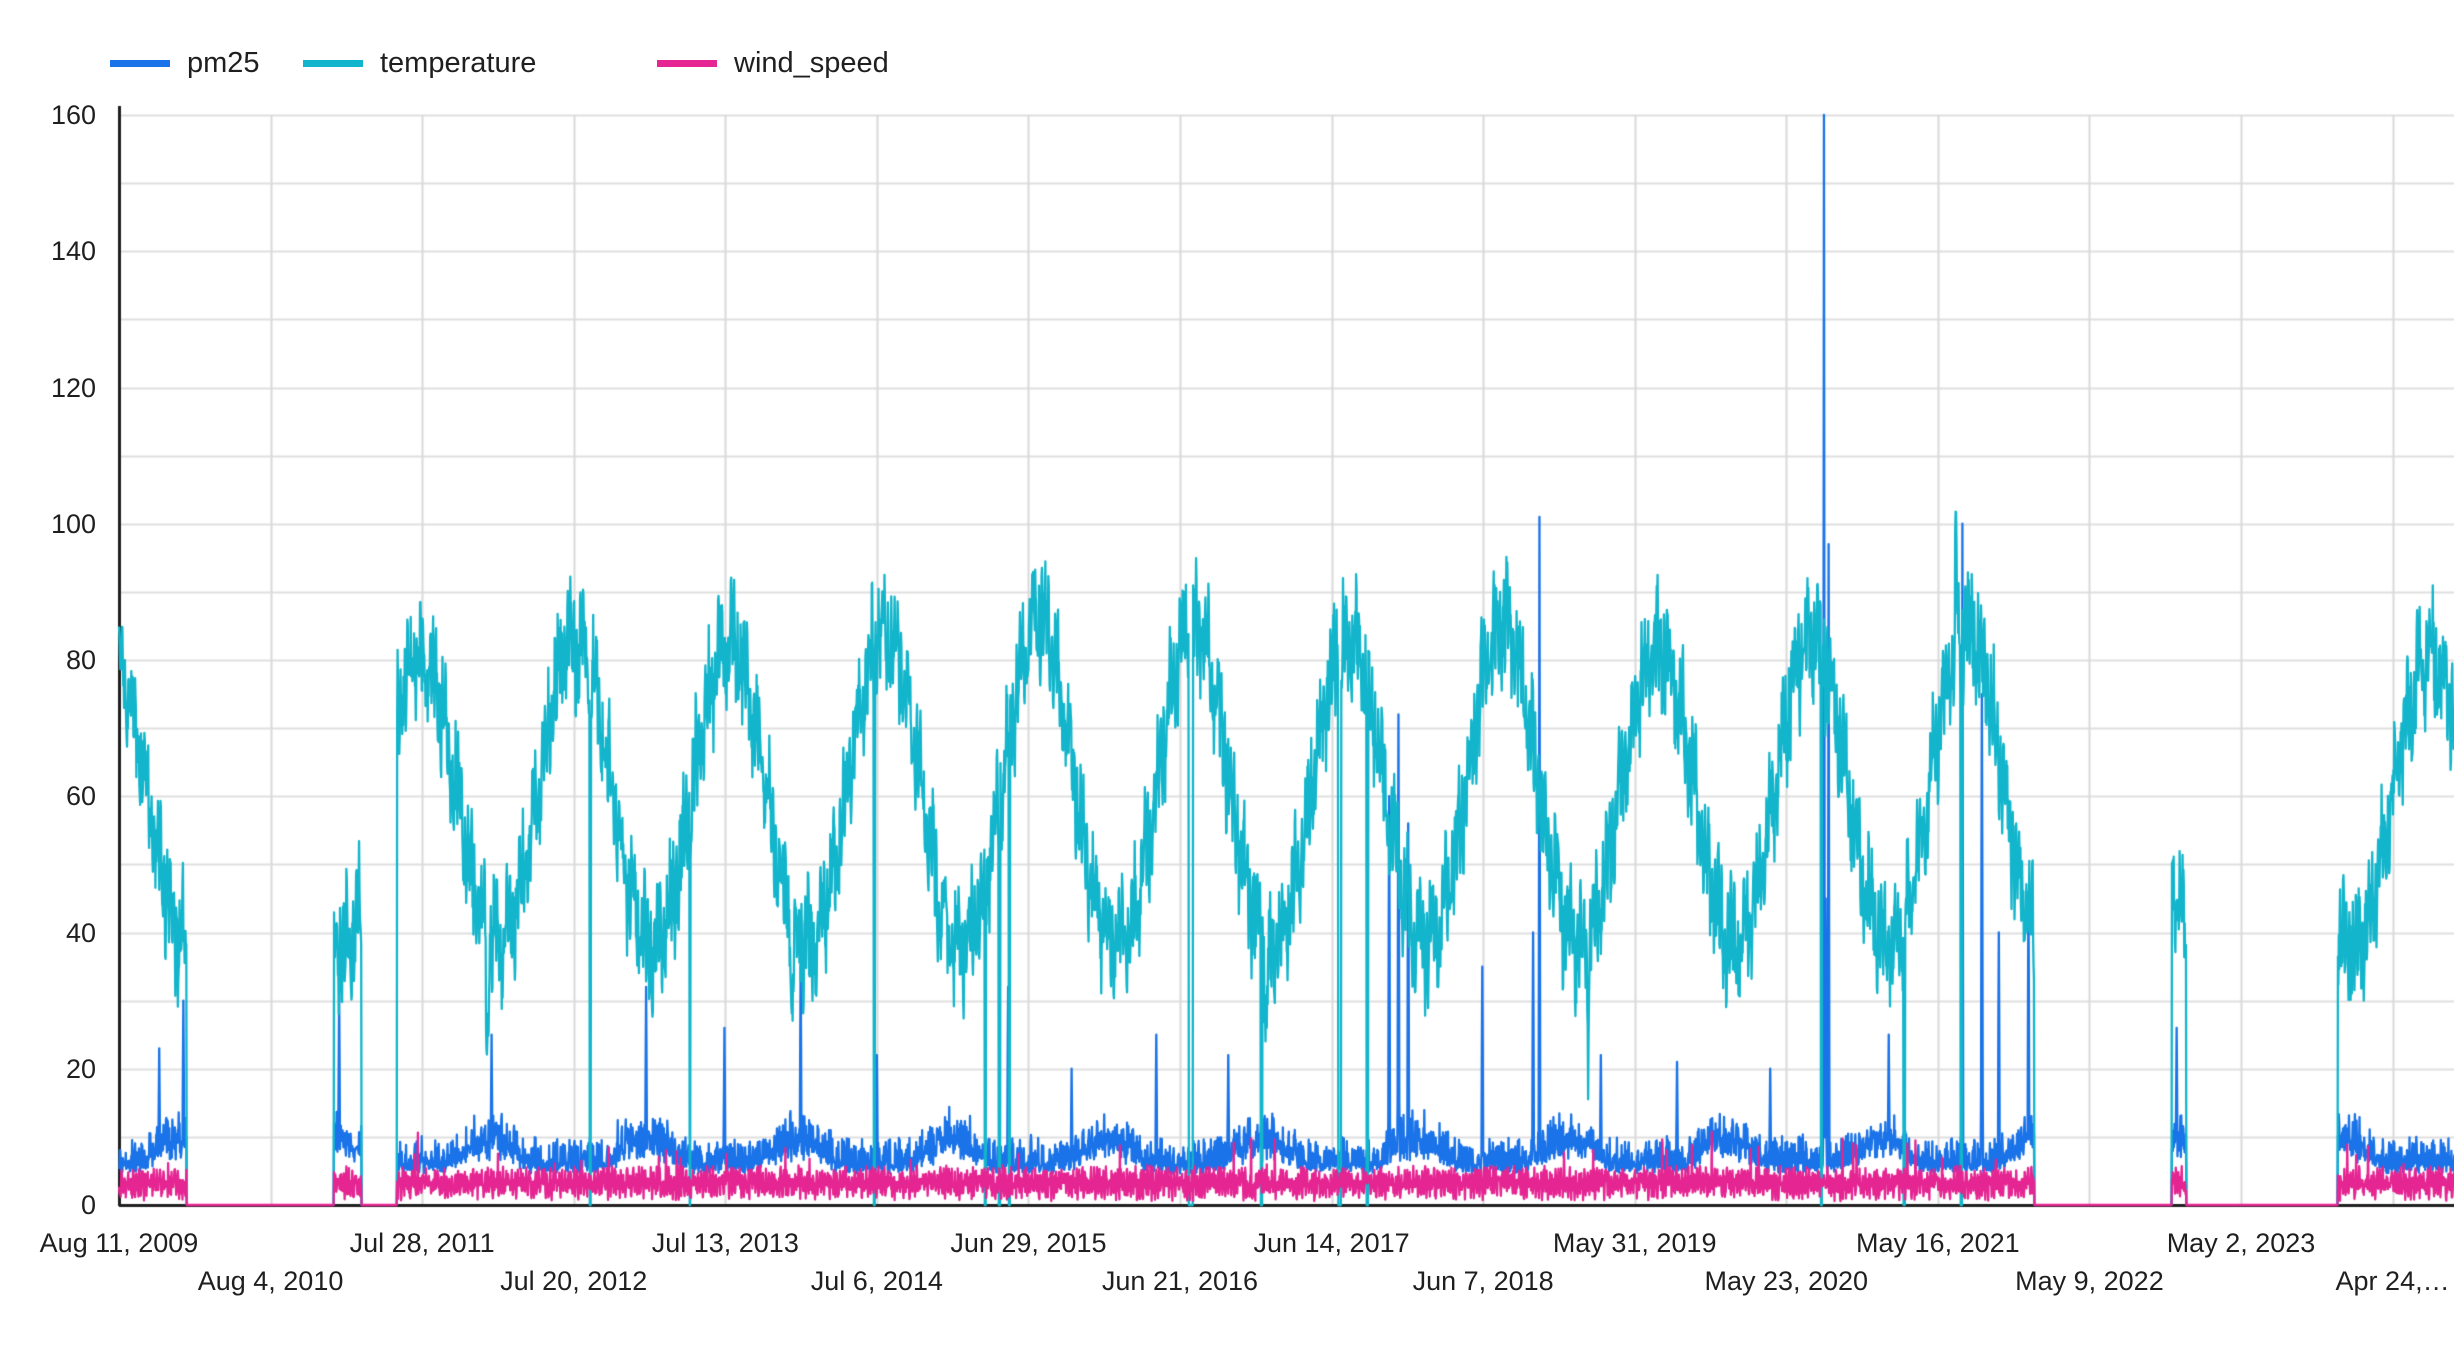 Image resolution: width=2454 pixels, height=1347 pixels. What do you see at coordinates (80, 796) in the screenshot?
I see `y-tick-label: 60` at bounding box center [80, 796].